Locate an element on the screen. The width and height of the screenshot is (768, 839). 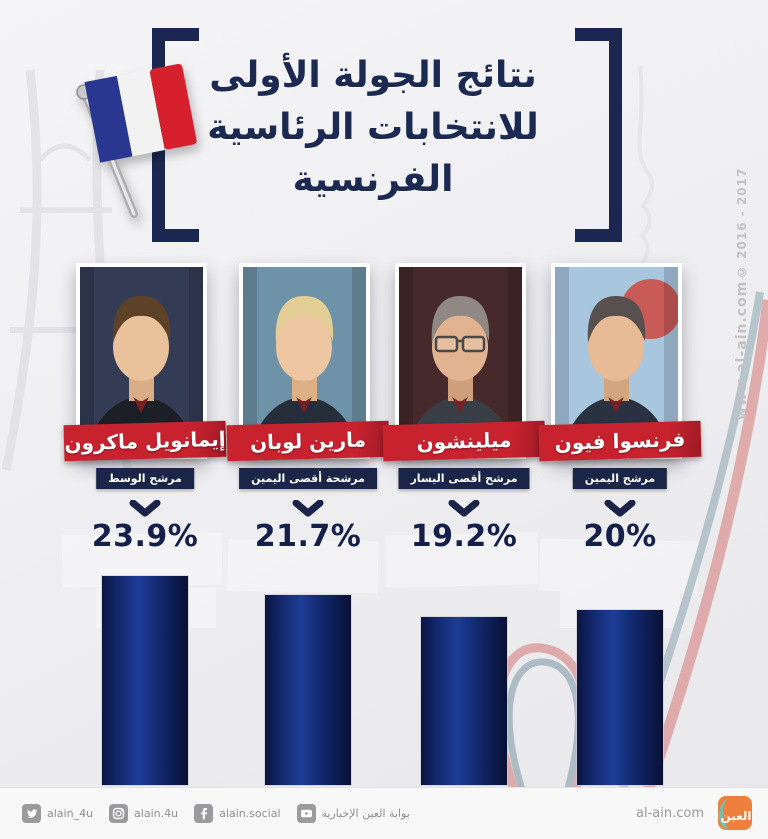
candidate-column-3: ميلينشون مرشح أقصى اليسار 19.2% is located at coordinates (464, 524).